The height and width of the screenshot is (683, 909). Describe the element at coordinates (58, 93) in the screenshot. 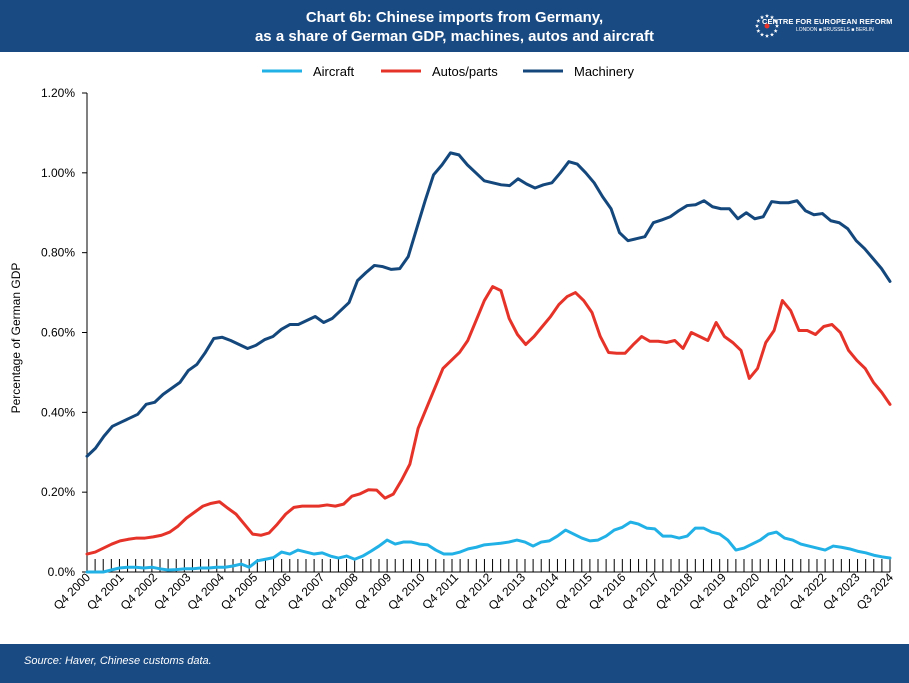

I see `y-tick-label: 1.20%` at that location.